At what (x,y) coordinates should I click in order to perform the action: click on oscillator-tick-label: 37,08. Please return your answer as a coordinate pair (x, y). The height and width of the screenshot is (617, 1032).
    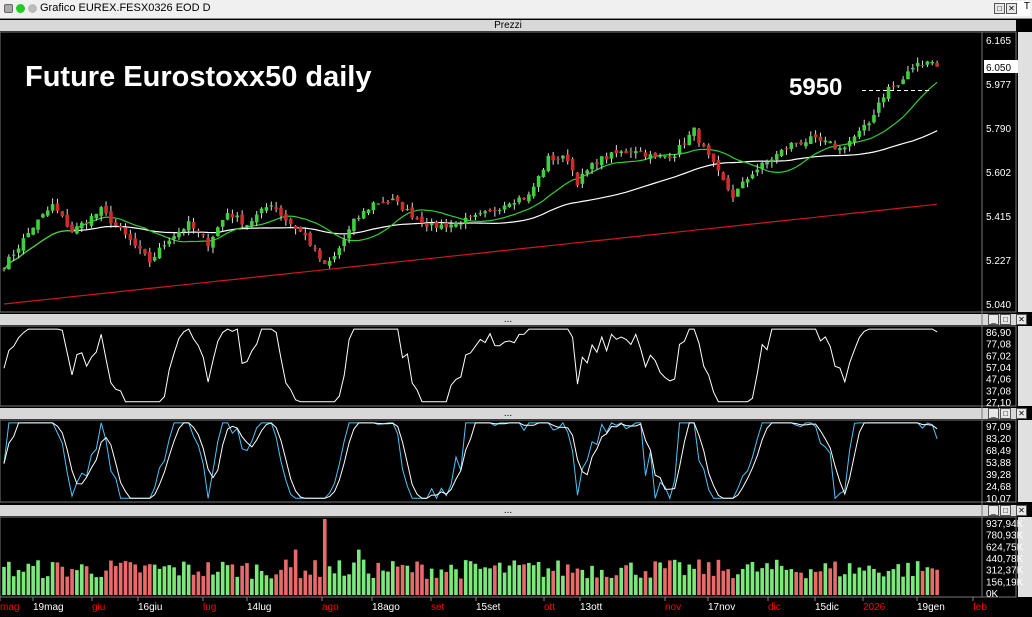
    Looking at the image, I should click on (998, 391).